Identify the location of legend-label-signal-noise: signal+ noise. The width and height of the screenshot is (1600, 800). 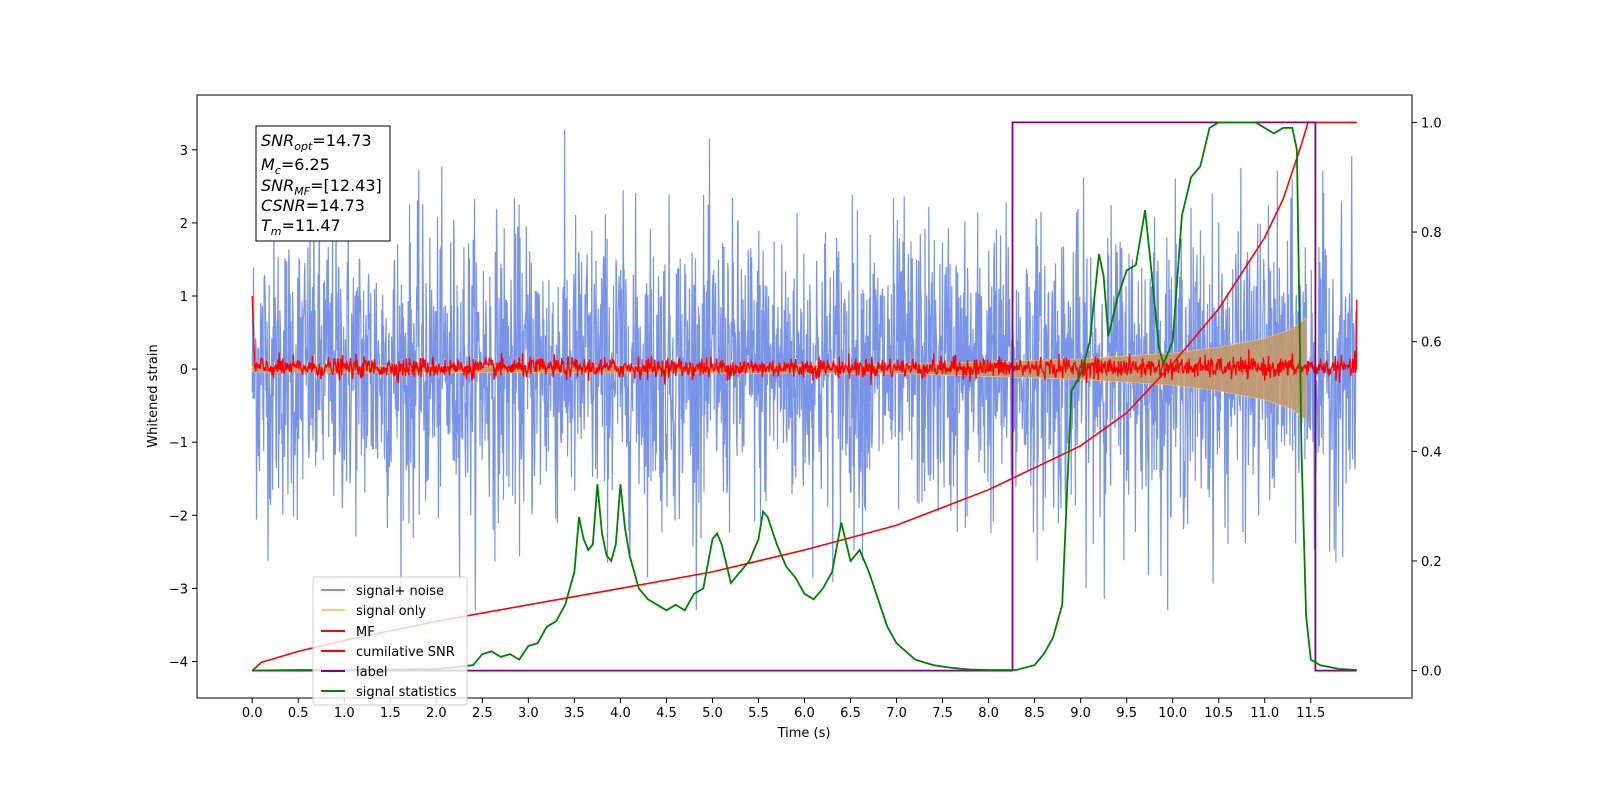
(400, 591).